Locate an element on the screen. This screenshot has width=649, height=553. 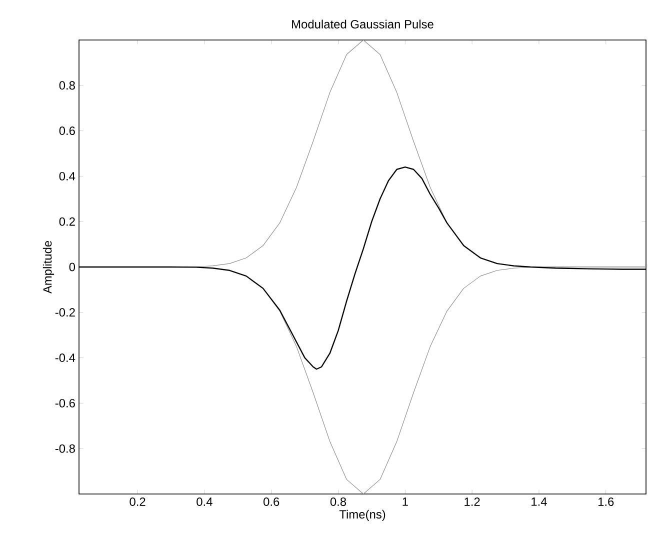
x-tick-label: 0.2 is located at coordinates (138, 502).